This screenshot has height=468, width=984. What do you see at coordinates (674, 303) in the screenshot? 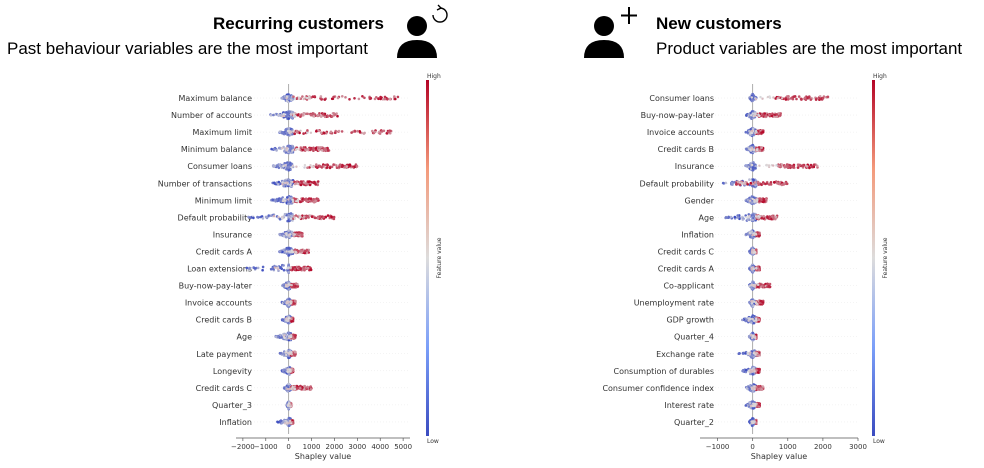
I see `feature-label: Unemployment rate` at bounding box center [674, 303].